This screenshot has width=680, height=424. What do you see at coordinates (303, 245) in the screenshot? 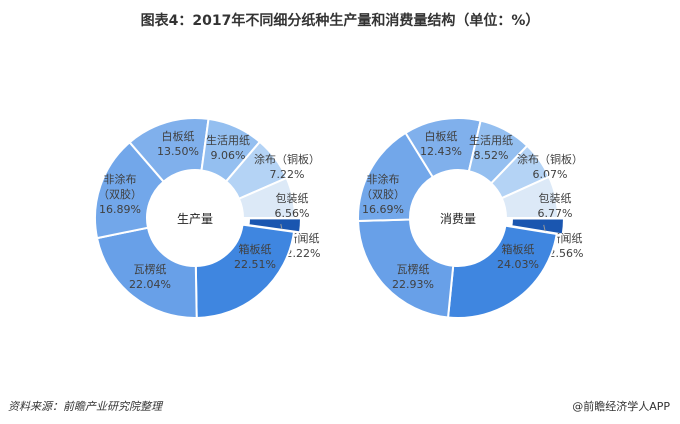
I see `slice-label: 新闻纸 2.22%` at bounding box center [303, 245].